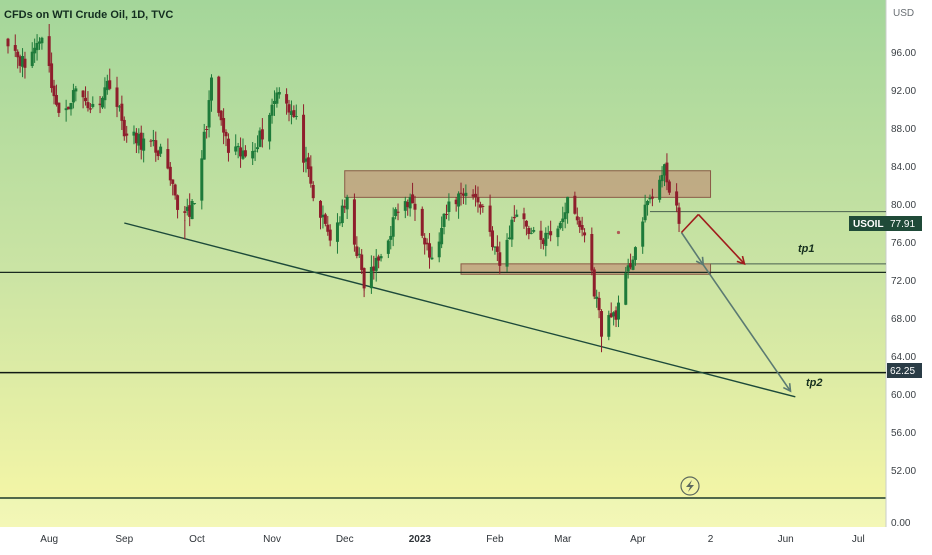  Describe the element at coordinates (528, 184) in the screenshot. I see `resistance-zone` at that location.